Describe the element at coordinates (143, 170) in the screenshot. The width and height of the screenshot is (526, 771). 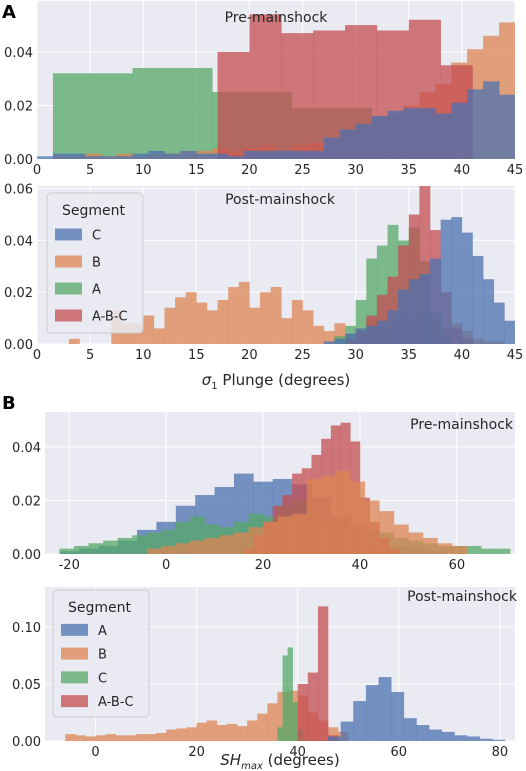
I see `x-tick-label: 10` at that location.